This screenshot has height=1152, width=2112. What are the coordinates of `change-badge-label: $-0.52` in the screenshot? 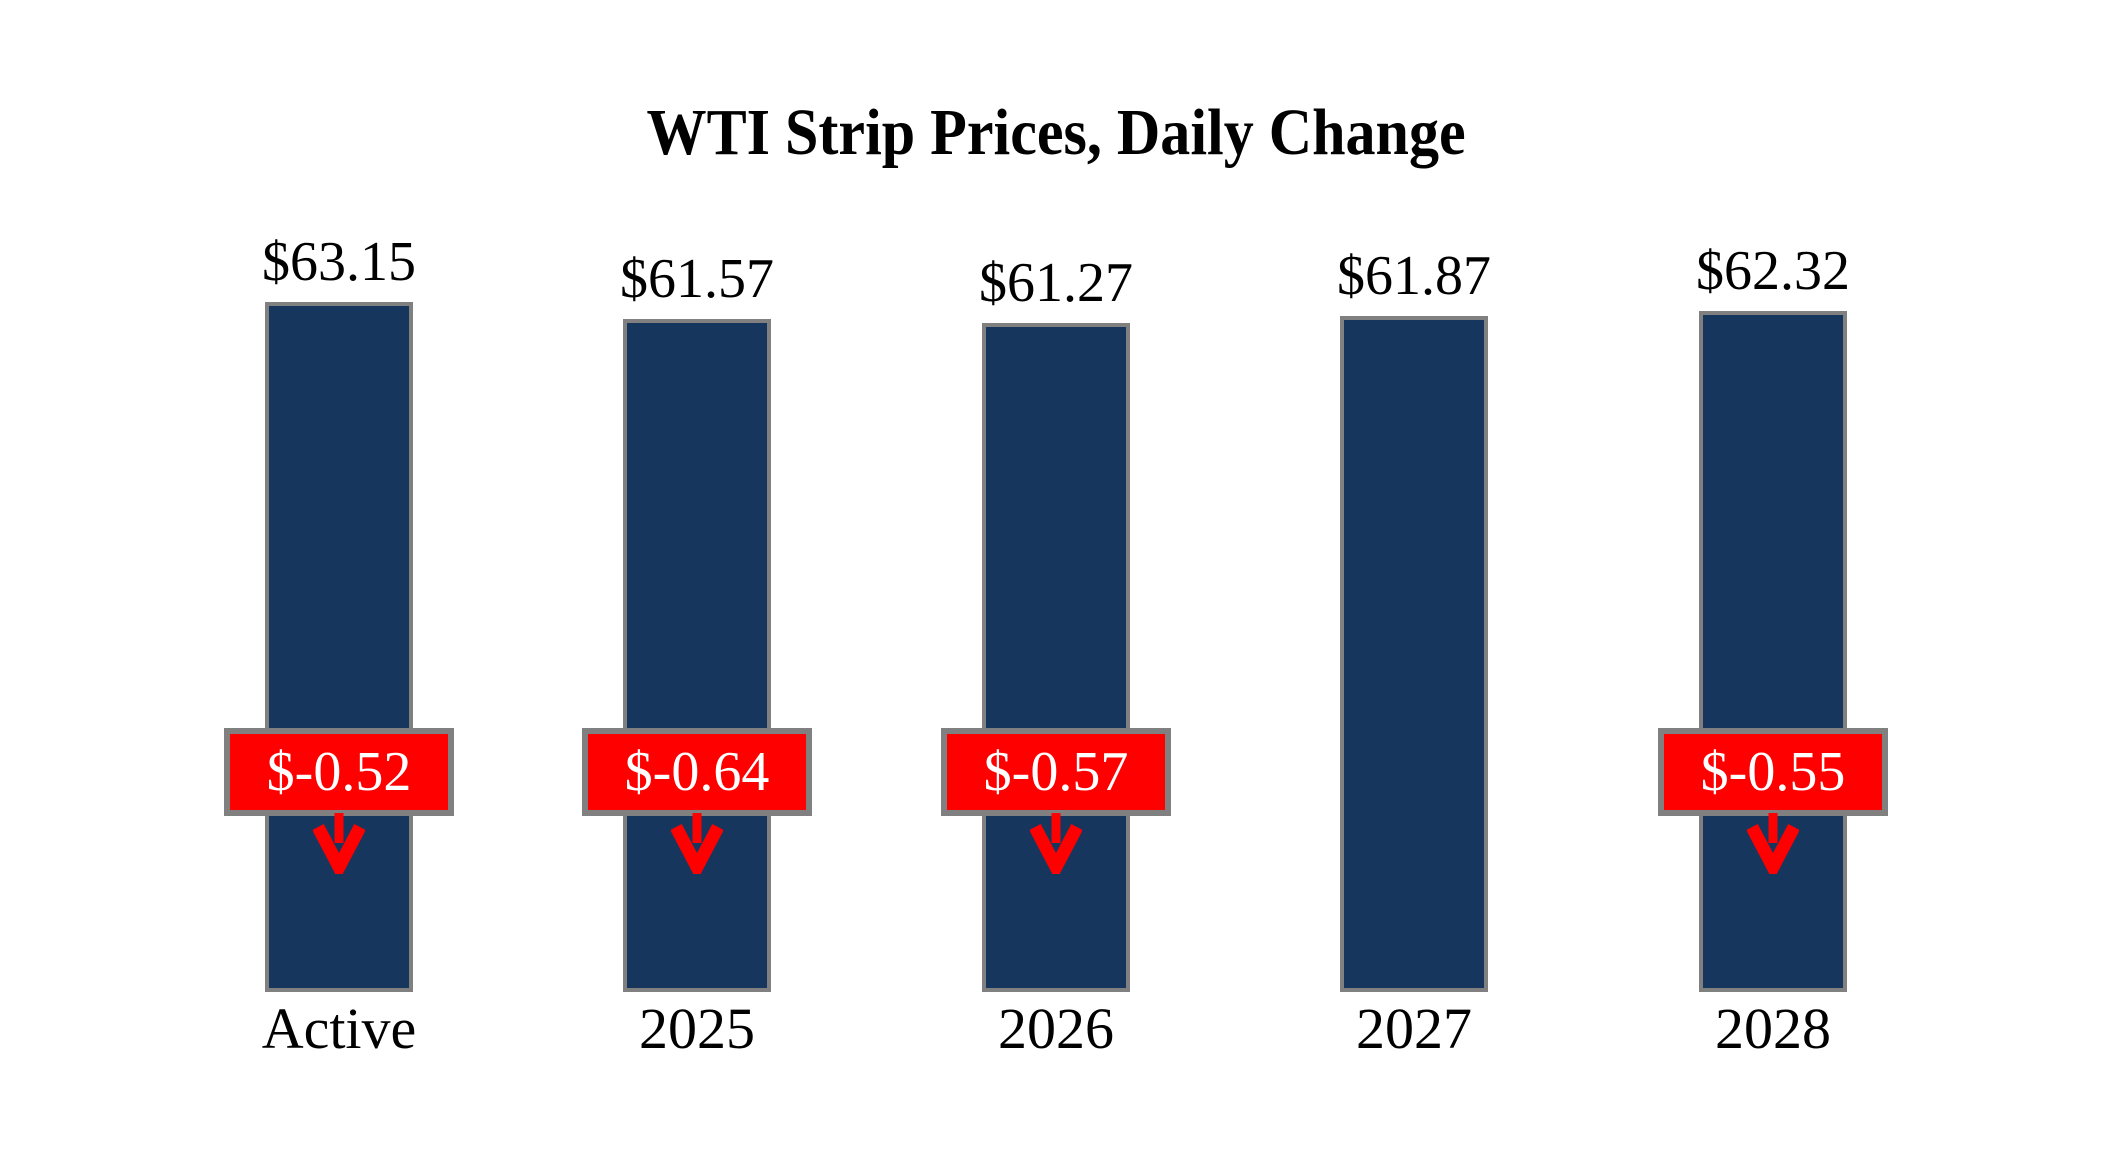 It's located at (339, 772).